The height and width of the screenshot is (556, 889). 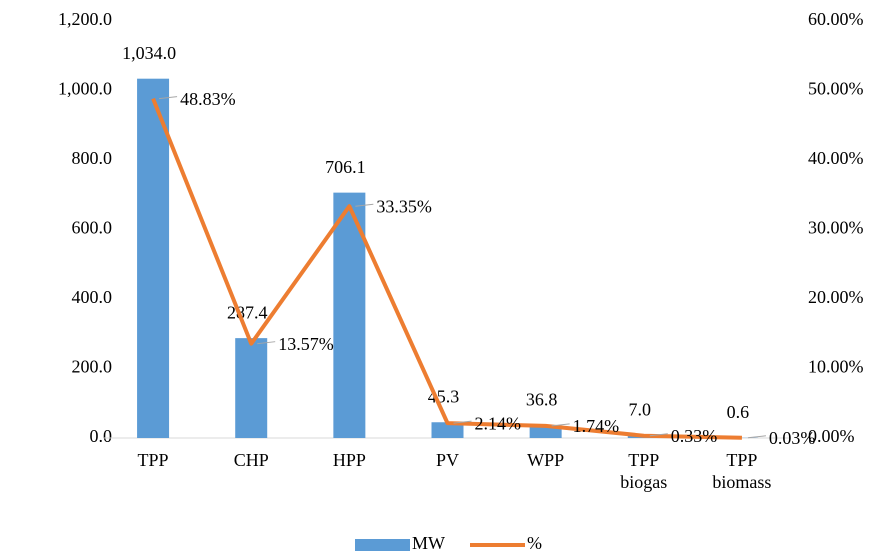 I want to click on x-tick-label: HPP, so click(x=349, y=460).